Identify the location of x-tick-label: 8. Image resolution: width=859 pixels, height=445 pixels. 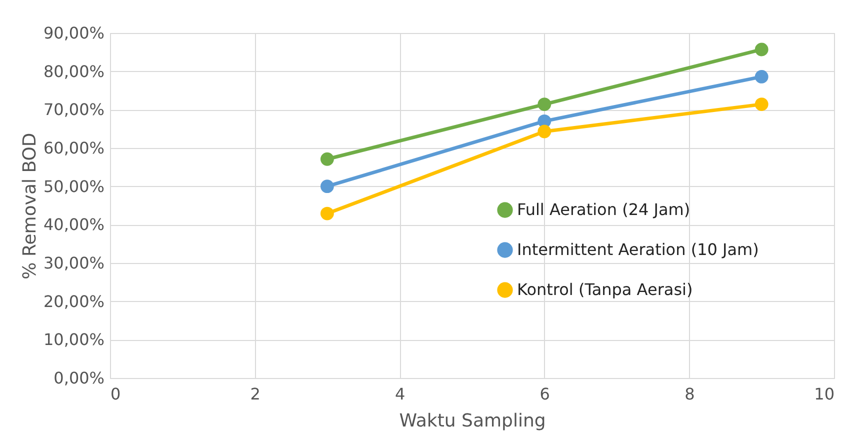
(689, 394).